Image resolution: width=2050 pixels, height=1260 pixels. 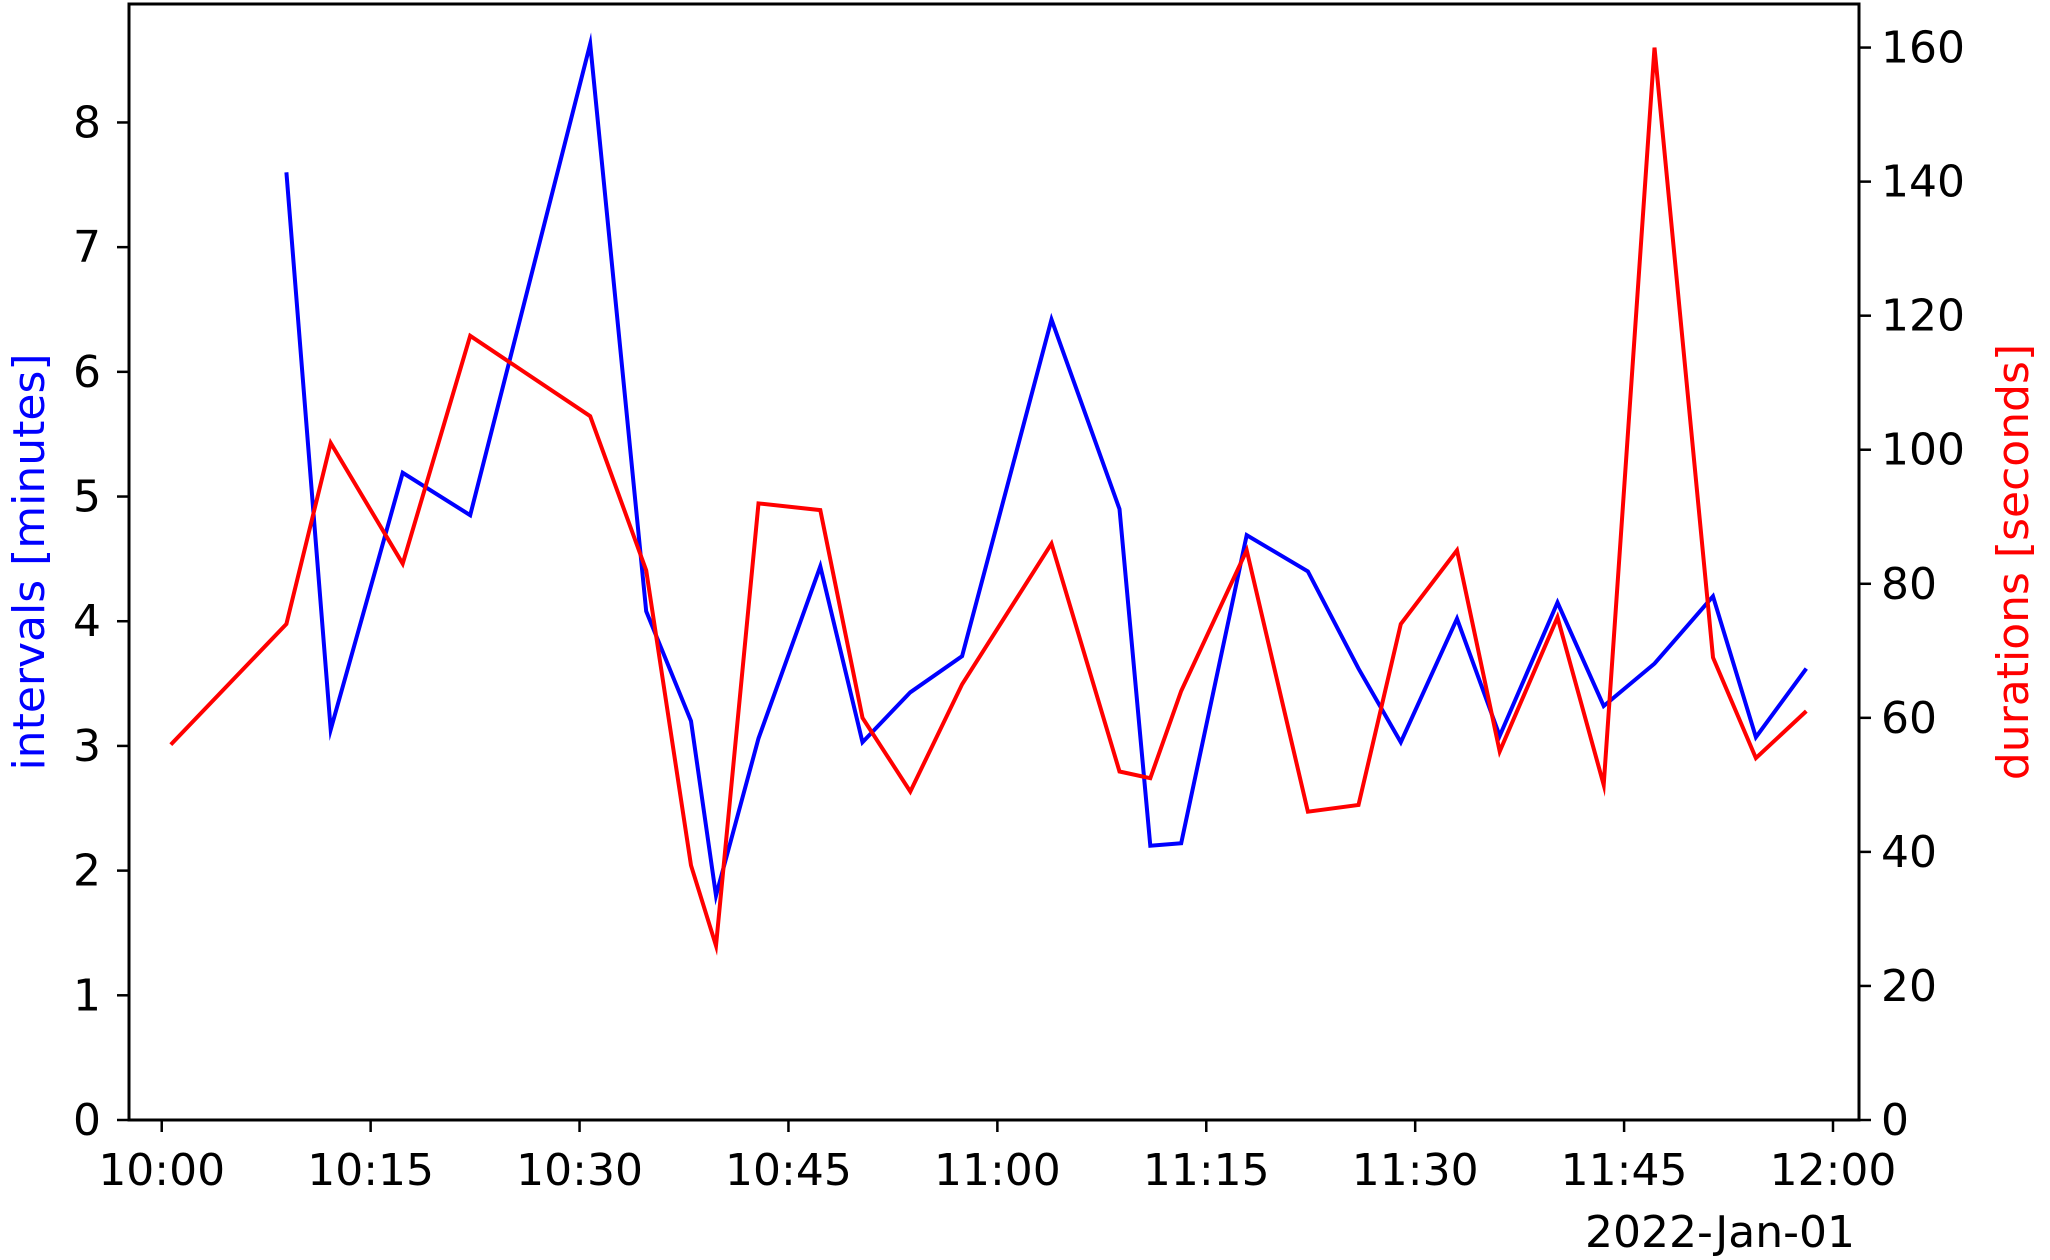 What do you see at coordinates (1206, 1170) in the screenshot?
I see `x-tick-label: 11:15` at bounding box center [1206, 1170].